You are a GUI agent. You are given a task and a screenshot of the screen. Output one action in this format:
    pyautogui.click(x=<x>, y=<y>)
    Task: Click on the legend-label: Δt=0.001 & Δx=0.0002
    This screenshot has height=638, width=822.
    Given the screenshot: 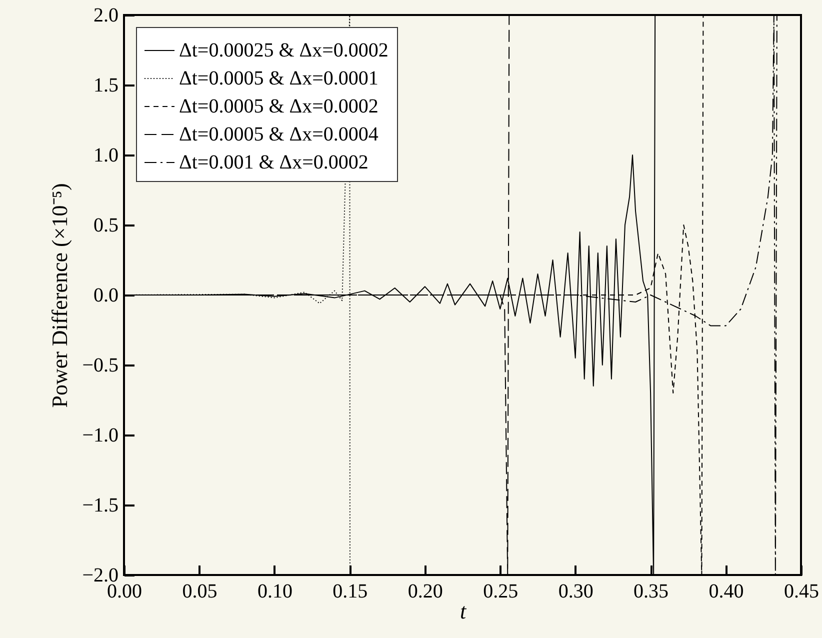 What is the action you would take?
    pyautogui.click(x=273, y=163)
    